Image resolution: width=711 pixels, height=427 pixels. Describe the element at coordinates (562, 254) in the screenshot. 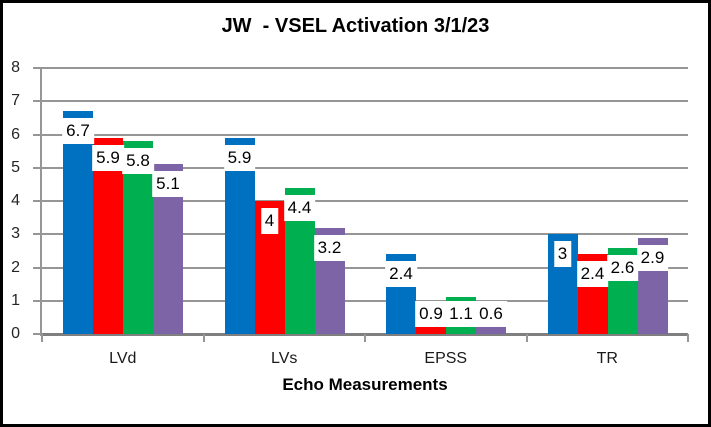

I see `bar-label: 3` at that location.